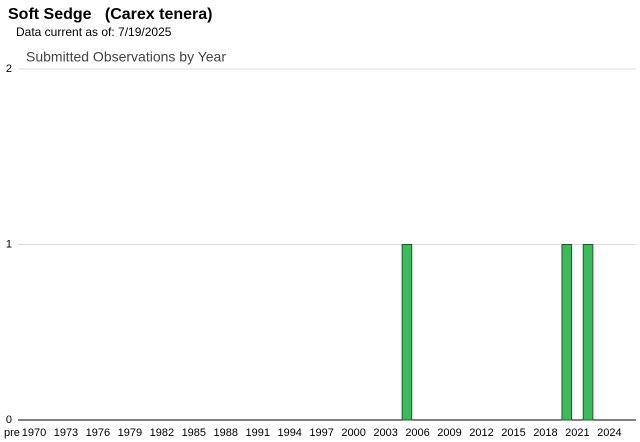  I want to click on page-subtitle: Data current as of: 7/19/2025, so click(94, 32).